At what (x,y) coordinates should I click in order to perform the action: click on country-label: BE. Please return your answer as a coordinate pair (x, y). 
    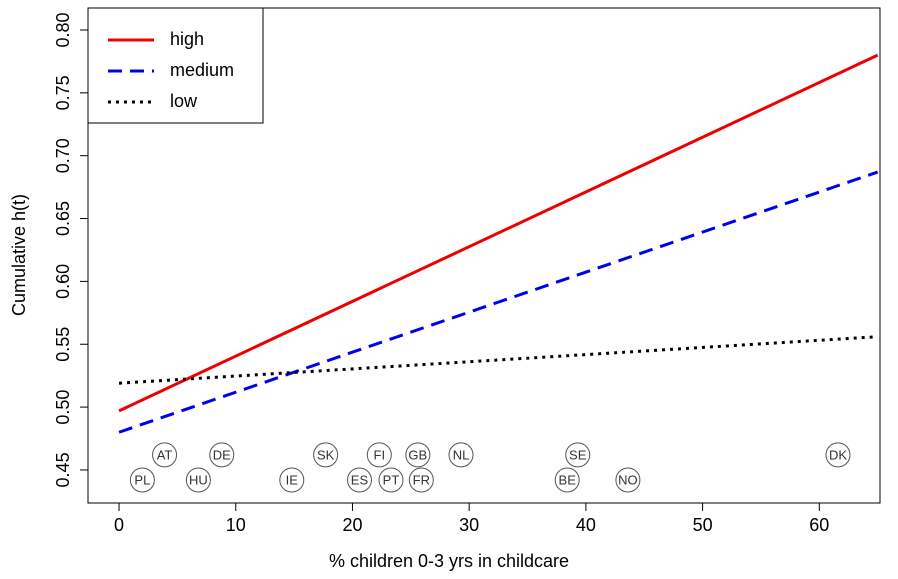
    Looking at the image, I should click on (568, 479).